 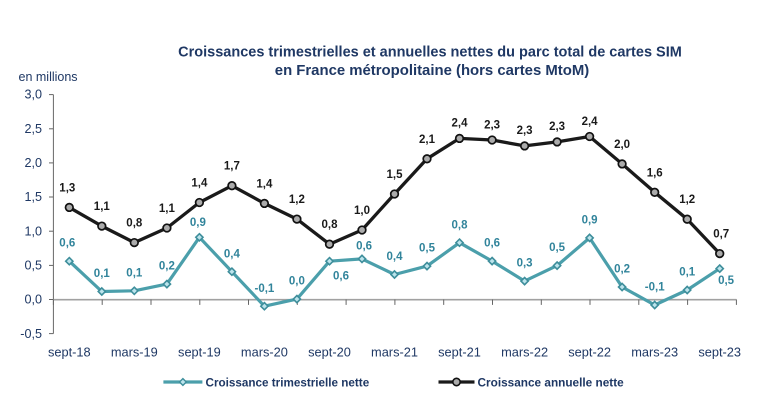 I want to click on svg-text: Croissance trimestrielle nette, so click(x=288, y=382).